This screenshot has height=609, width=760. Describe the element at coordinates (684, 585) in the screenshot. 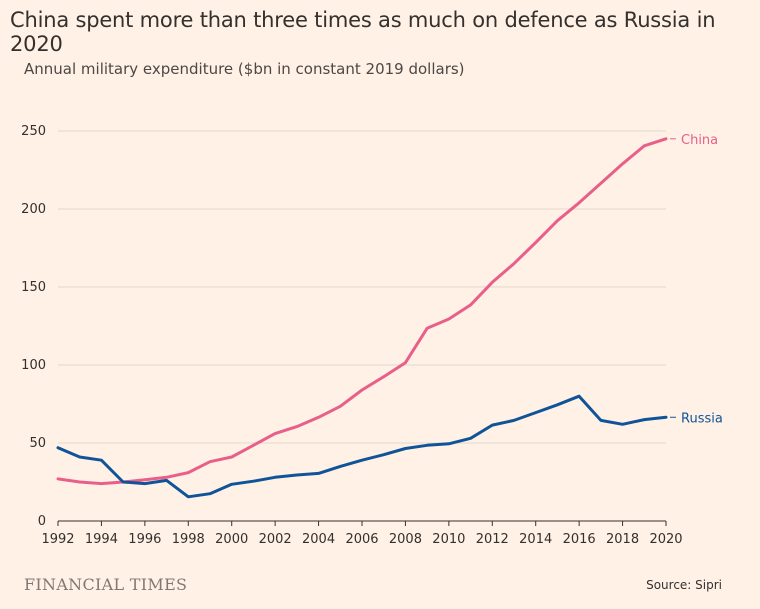

I see `source-note: Source: Sipri` at that location.